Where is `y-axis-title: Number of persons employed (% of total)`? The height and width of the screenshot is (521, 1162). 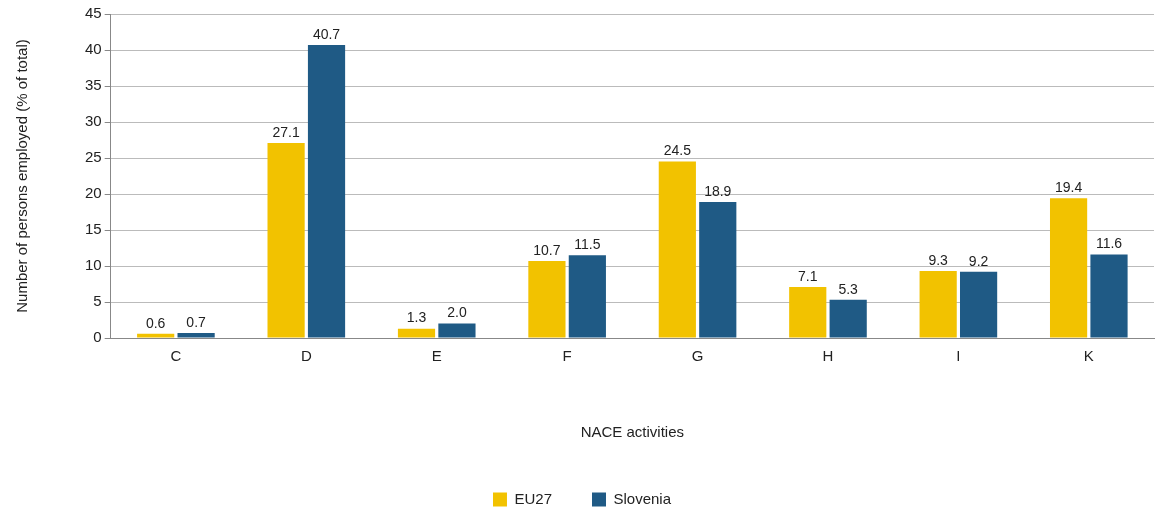
y-axis-title: Number of persons employed (% of total) is located at coordinates (22, 176).